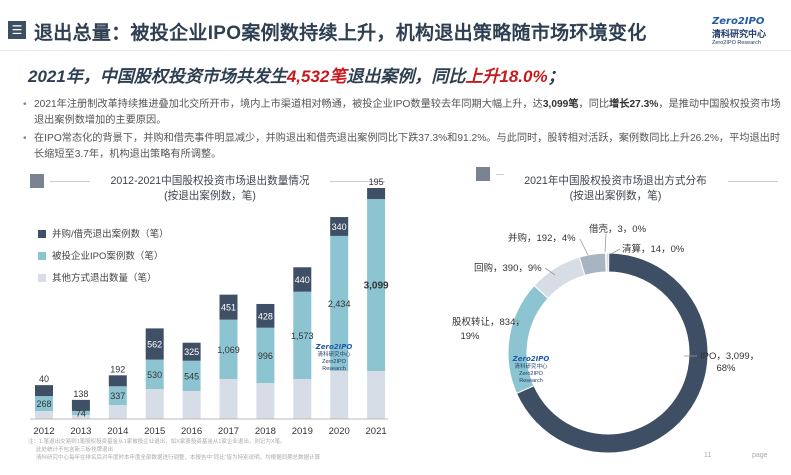 This screenshot has width=791, height=475. I want to click on bar-ipo-label: 2,434, so click(339, 304).